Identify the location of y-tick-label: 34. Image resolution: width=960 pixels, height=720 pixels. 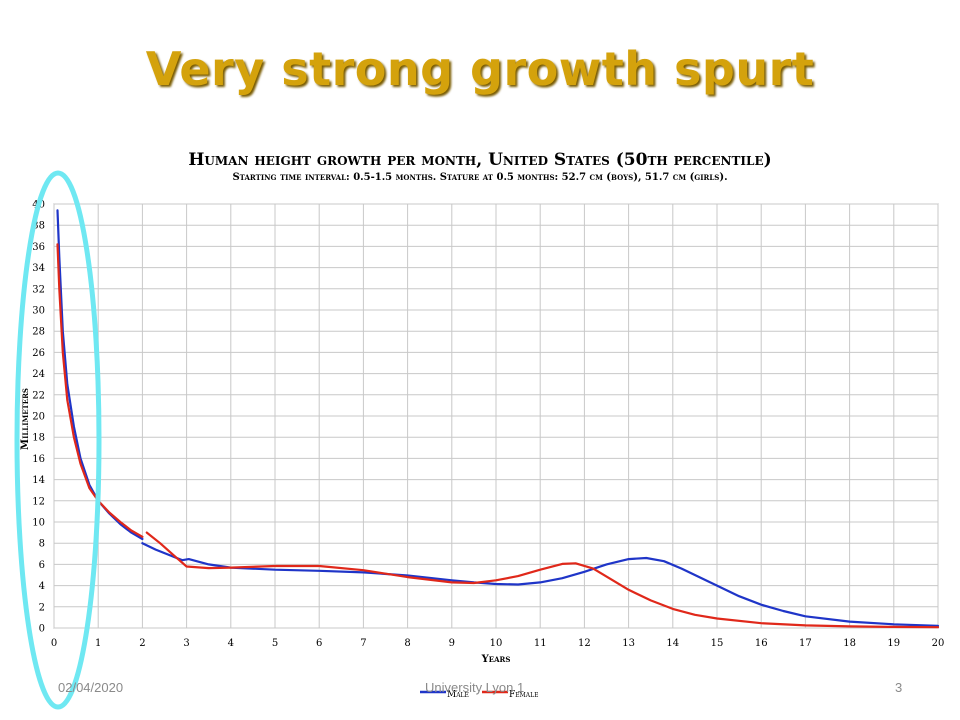
(38, 268).